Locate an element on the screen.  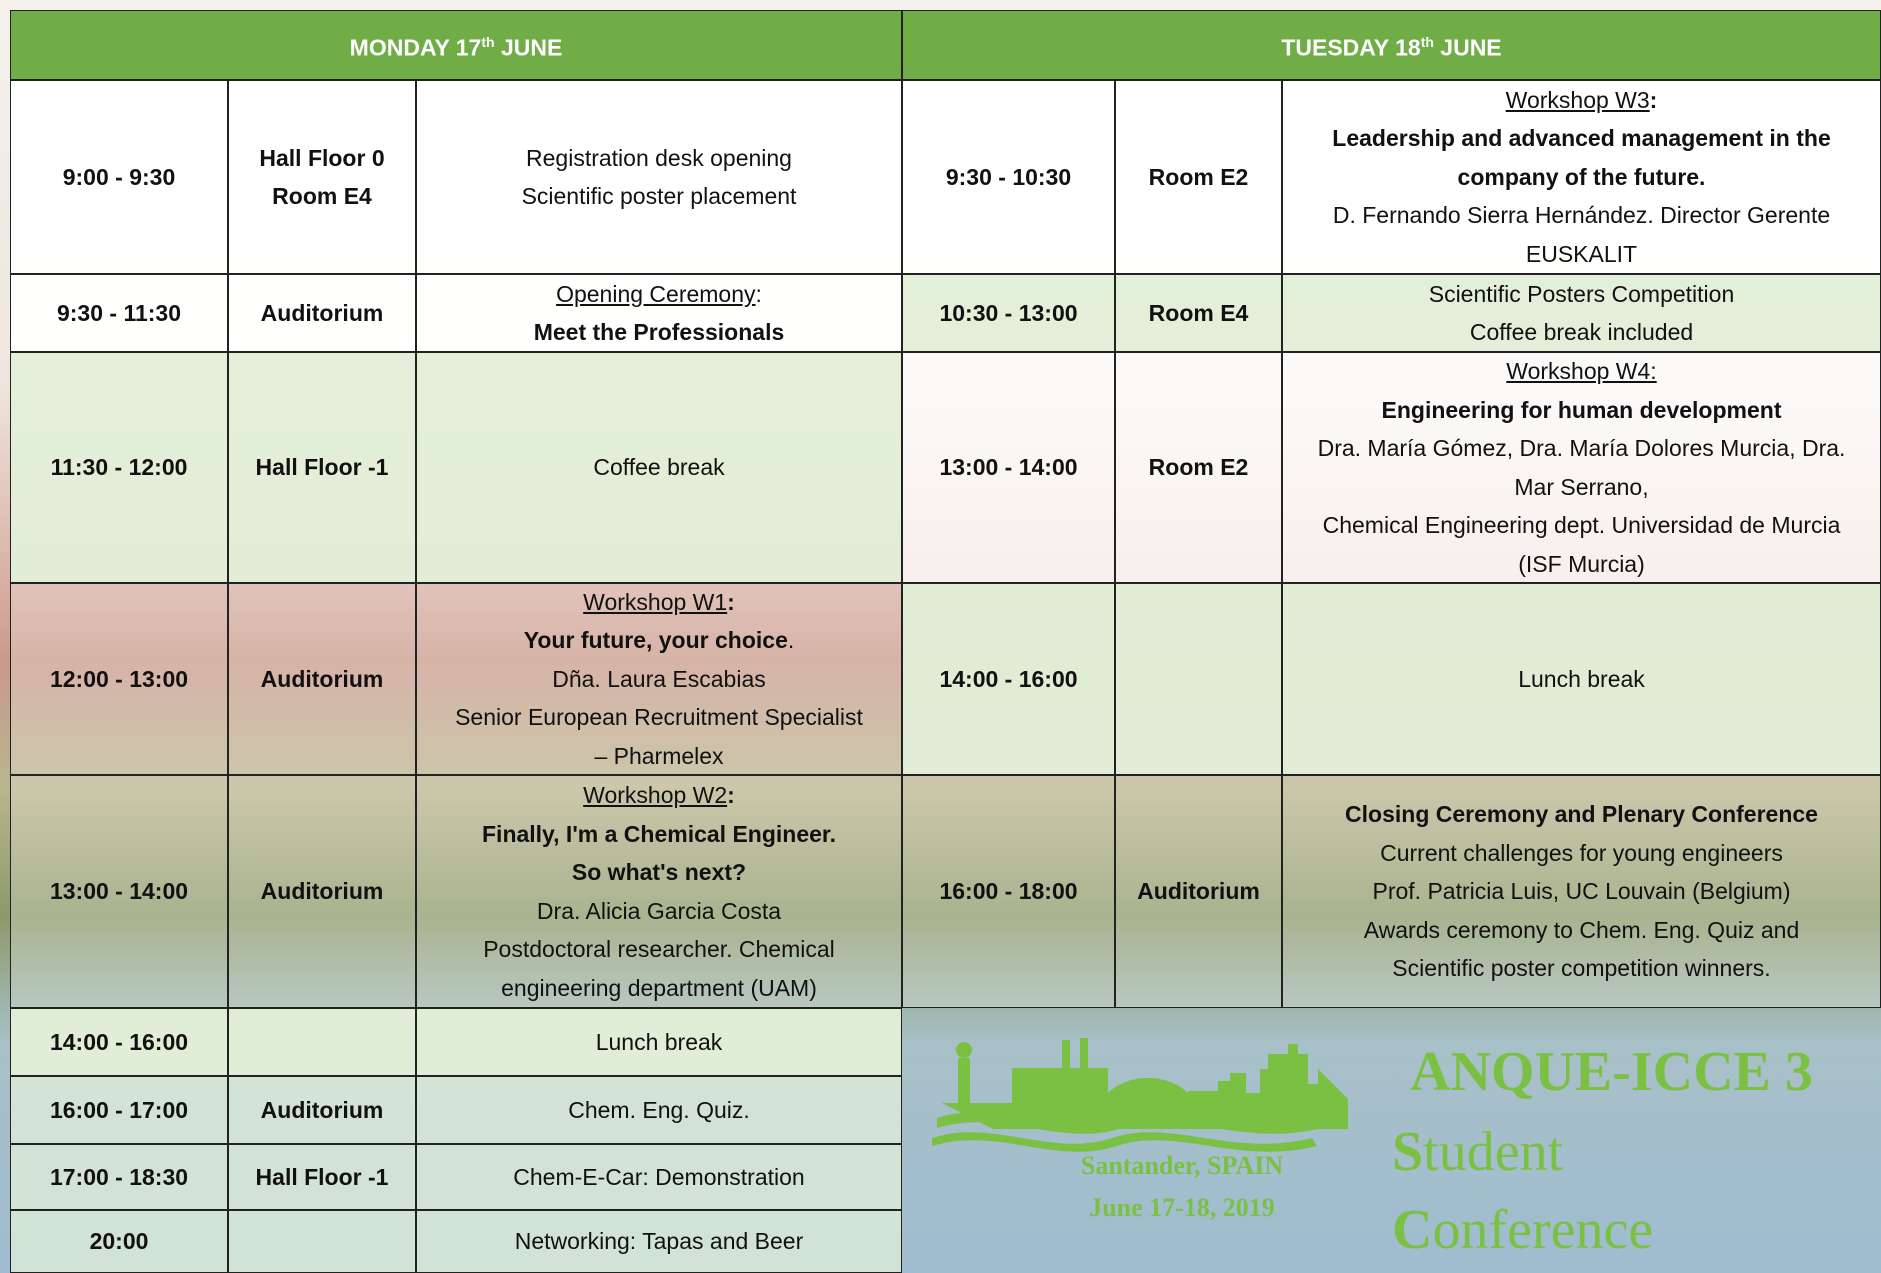
day-text: MONDAY 17 is located at coordinates (415, 47).